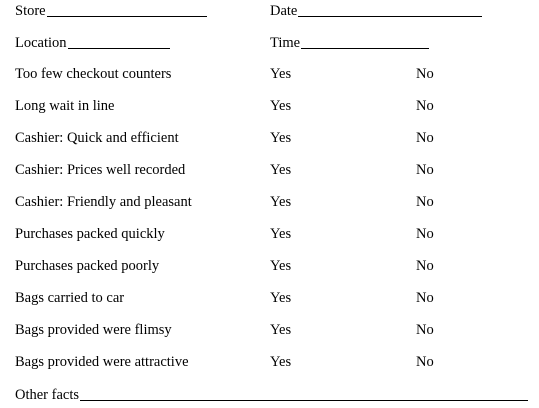  I want to click on checklist-row: Bags carried to car Yes No, so click(269, 300).